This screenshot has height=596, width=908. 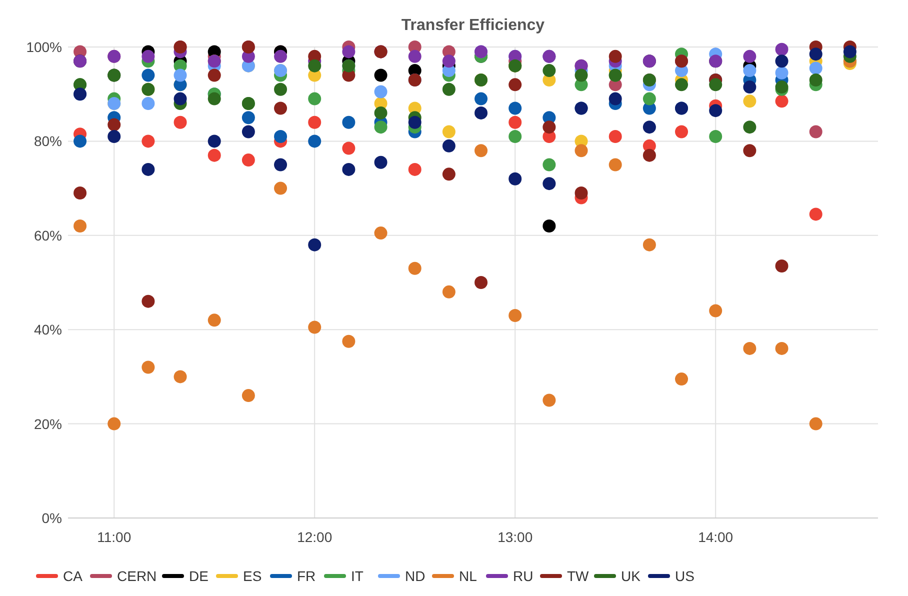 I want to click on legend-label: CERN, so click(x=137, y=576).